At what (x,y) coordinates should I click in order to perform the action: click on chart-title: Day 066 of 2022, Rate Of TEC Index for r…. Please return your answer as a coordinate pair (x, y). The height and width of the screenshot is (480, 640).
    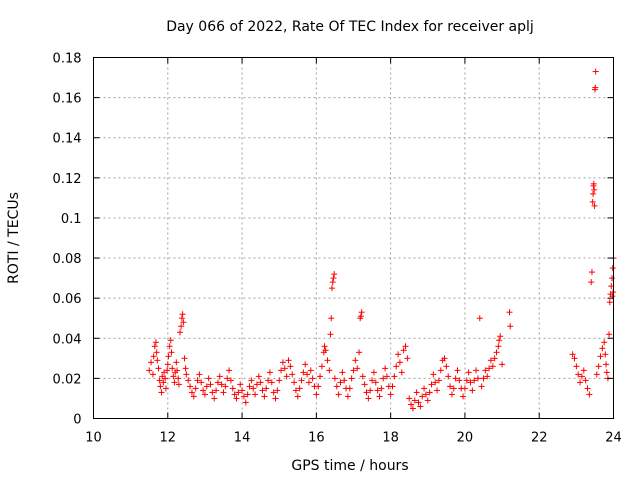
    Looking at the image, I should click on (350, 27).